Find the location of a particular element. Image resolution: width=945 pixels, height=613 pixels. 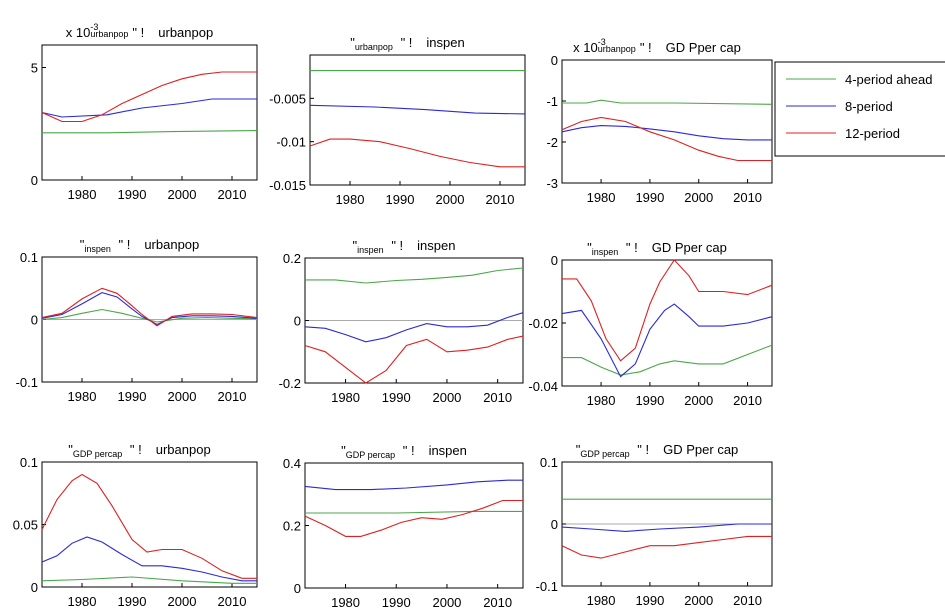

panel-title: x 10-3 urbanpop " ! GD Pper cap is located at coordinates (657, 46).